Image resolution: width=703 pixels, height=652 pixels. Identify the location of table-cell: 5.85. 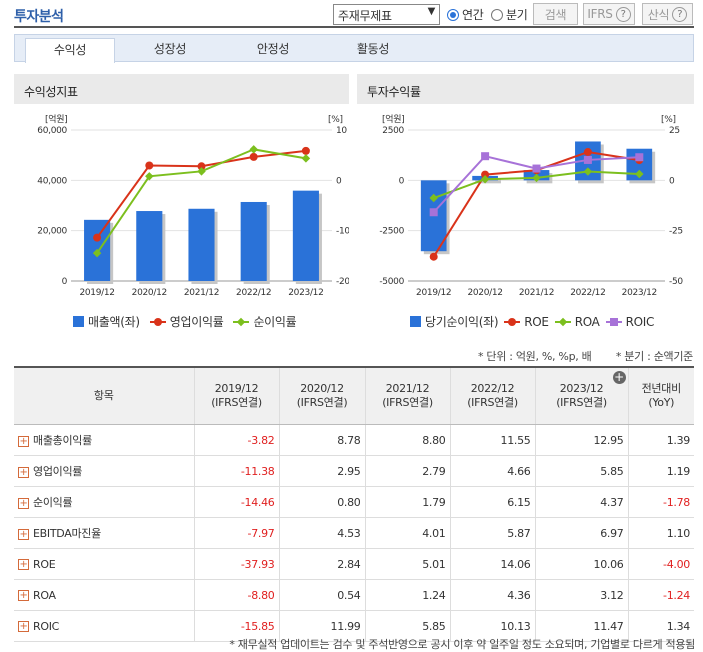
(407, 626).